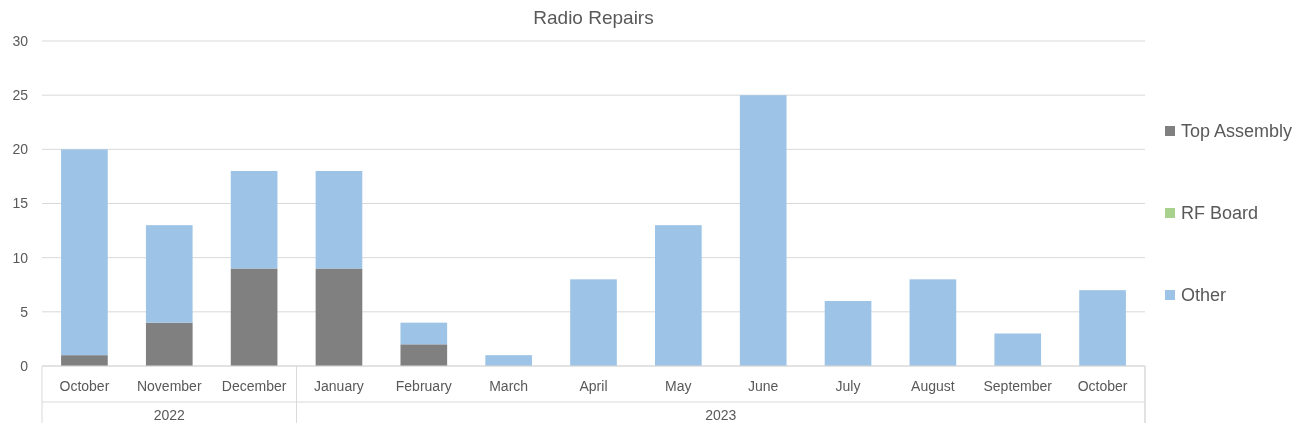  What do you see at coordinates (1220, 213) in the screenshot?
I see `legend-label: RF Board` at bounding box center [1220, 213].